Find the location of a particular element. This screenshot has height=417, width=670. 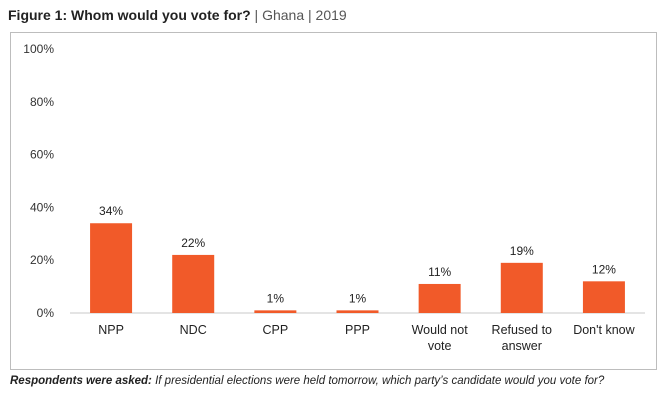

data-label: 12% is located at coordinates (604, 269).